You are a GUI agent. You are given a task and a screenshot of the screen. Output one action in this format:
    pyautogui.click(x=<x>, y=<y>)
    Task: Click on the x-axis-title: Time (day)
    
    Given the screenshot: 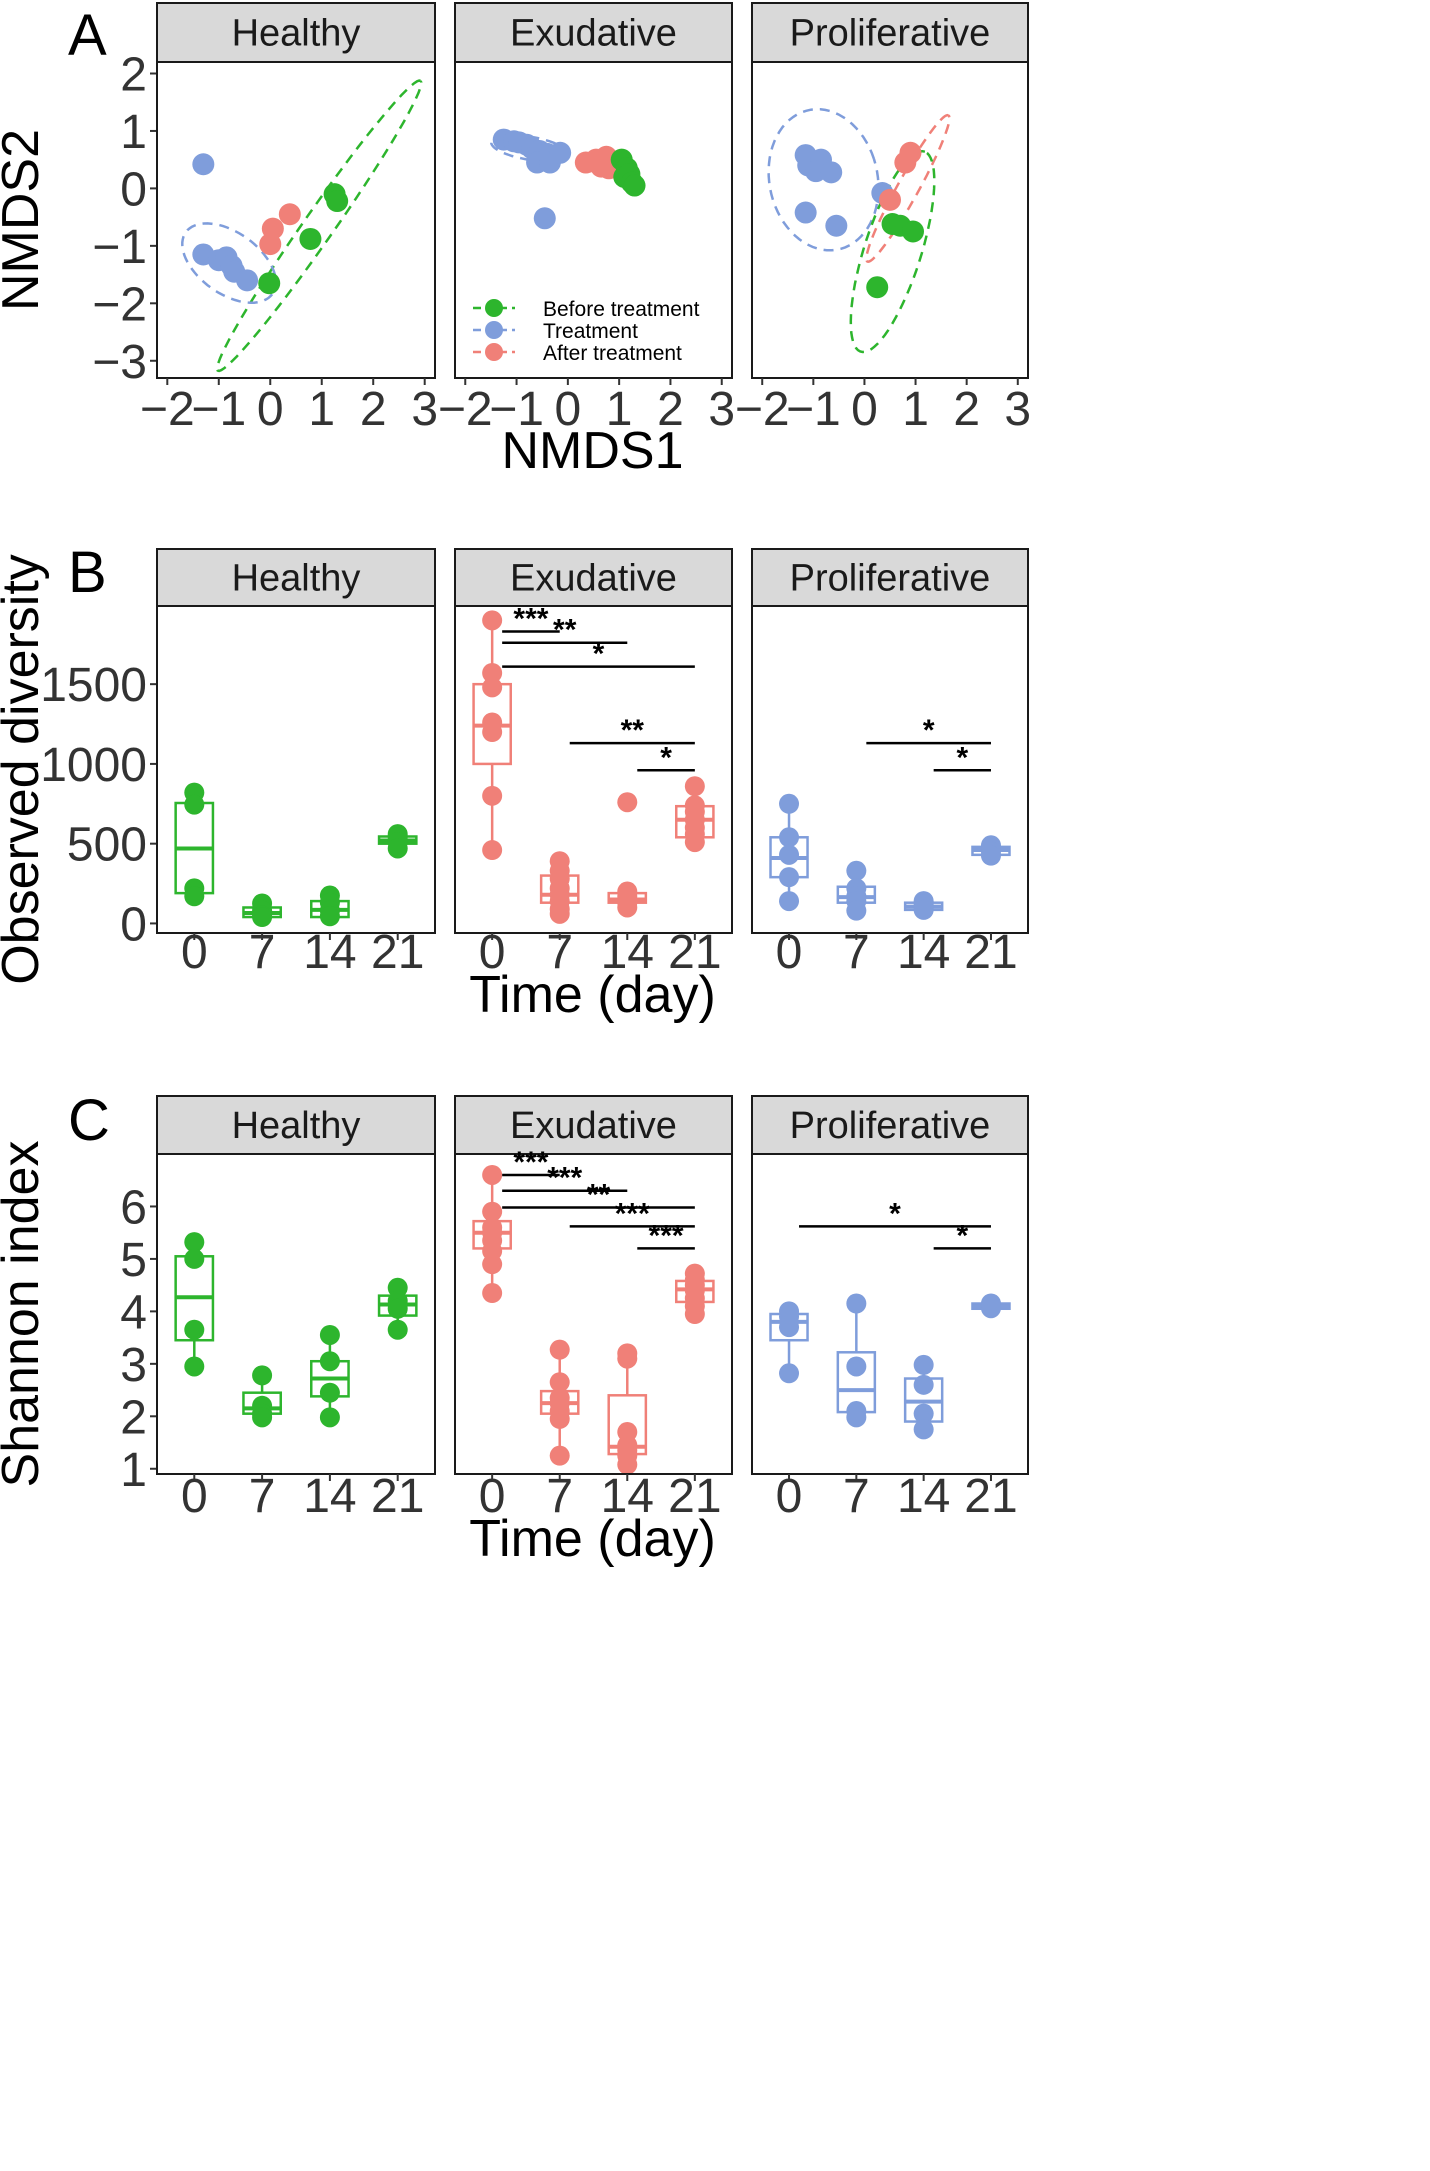 What is the action you would take?
    pyautogui.click(x=592, y=995)
    